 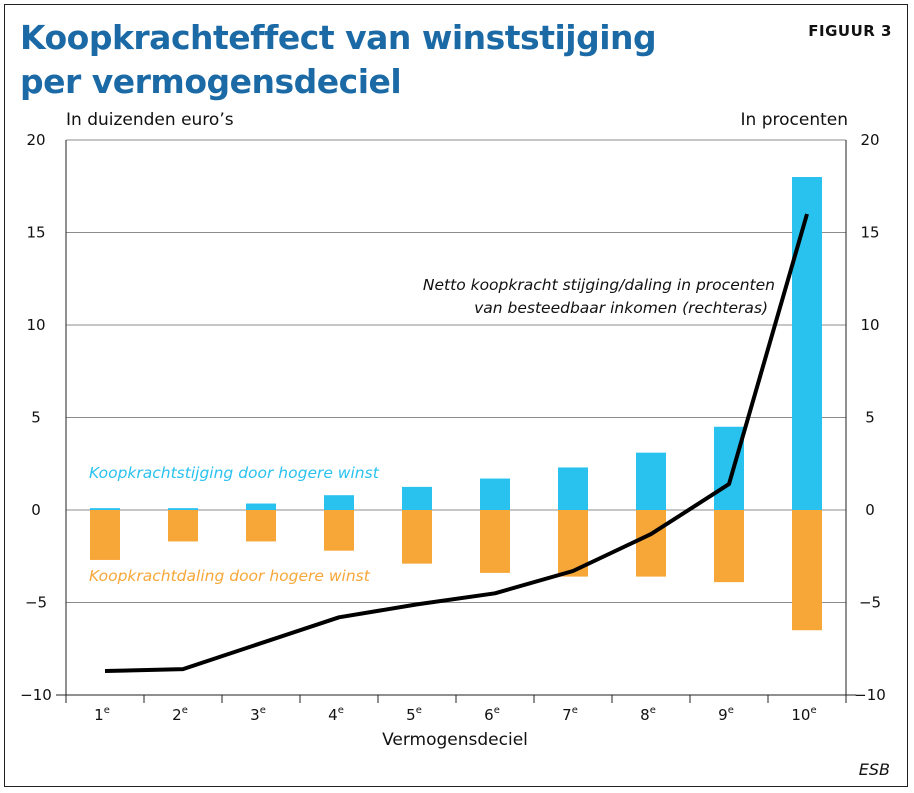 What do you see at coordinates (258, 714) in the screenshot?
I see `x-category-label: 3e` at bounding box center [258, 714].